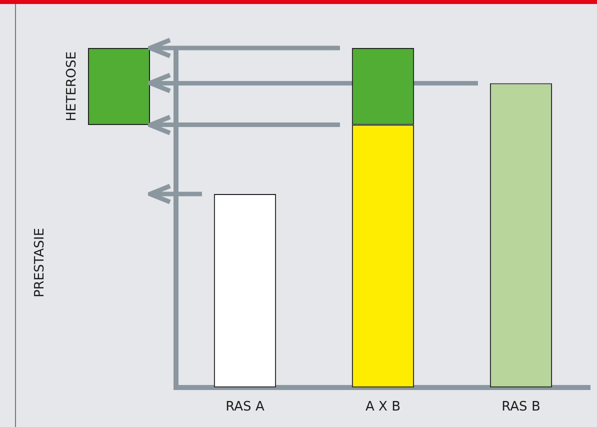  I want to click on x-tick-label: RAS A, so click(245, 407).